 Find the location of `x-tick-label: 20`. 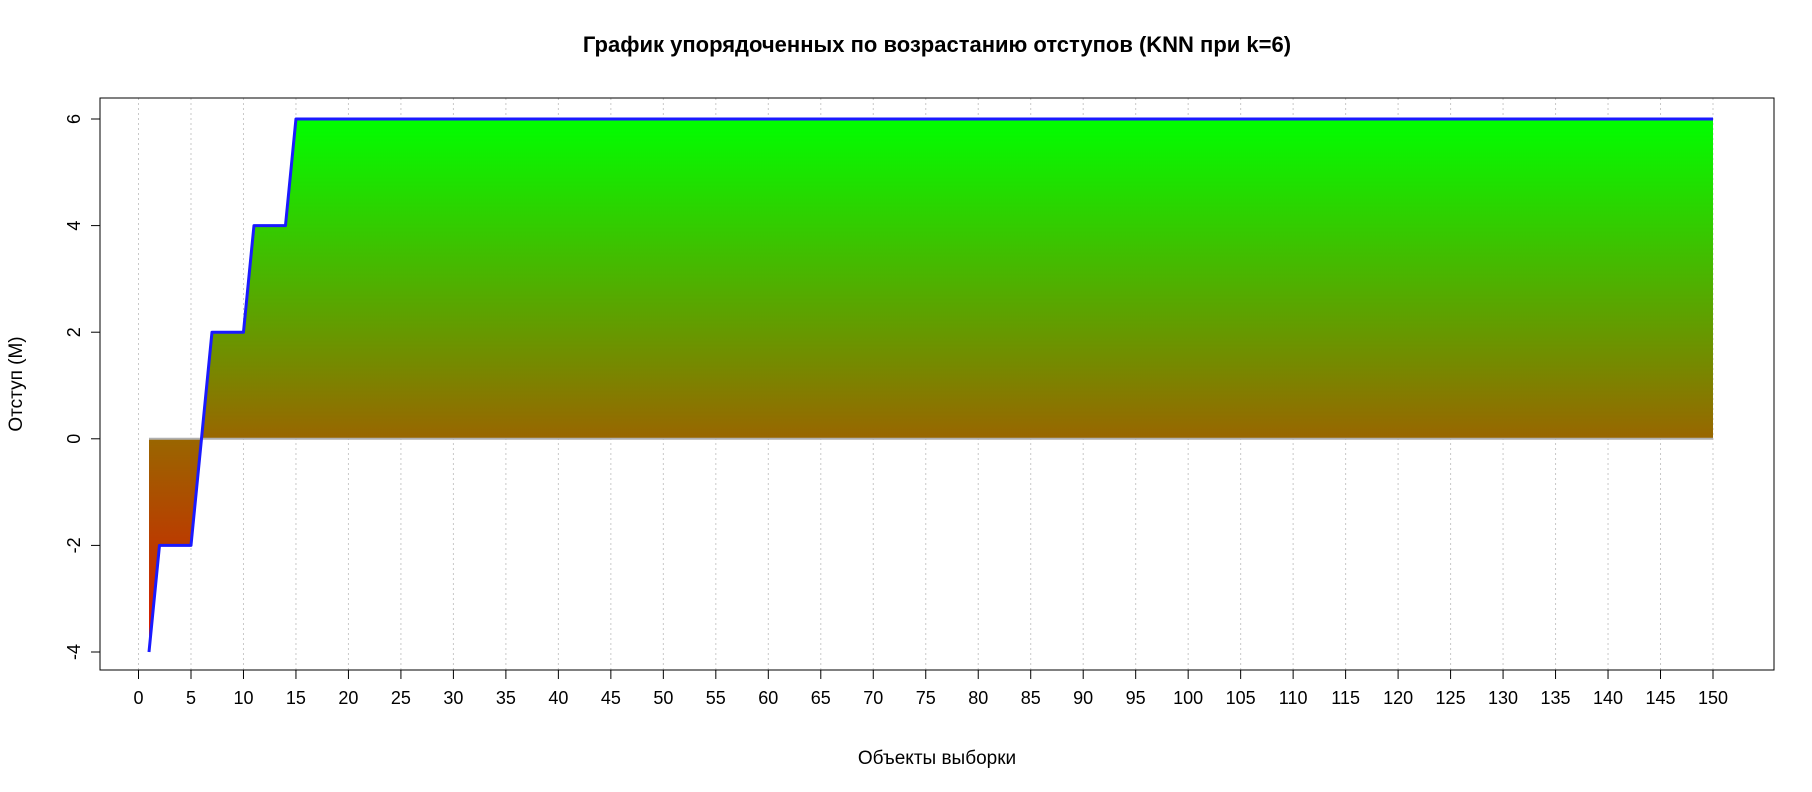

x-tick-label: 20 is located at coordinates (348, 698).